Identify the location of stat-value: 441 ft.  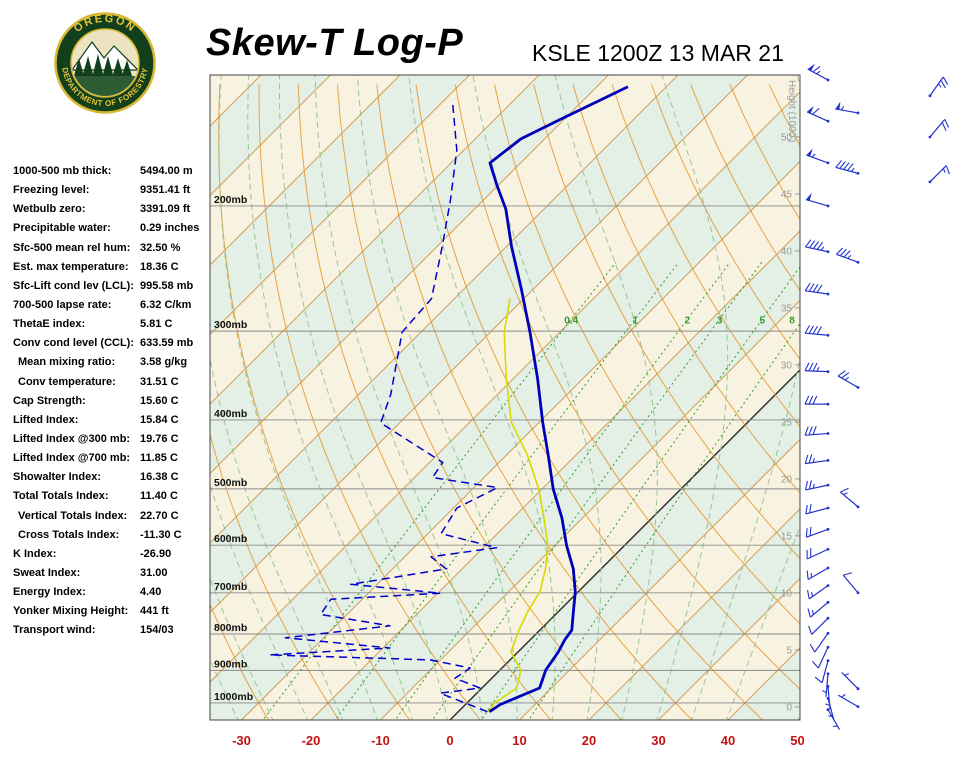
(154, 611).